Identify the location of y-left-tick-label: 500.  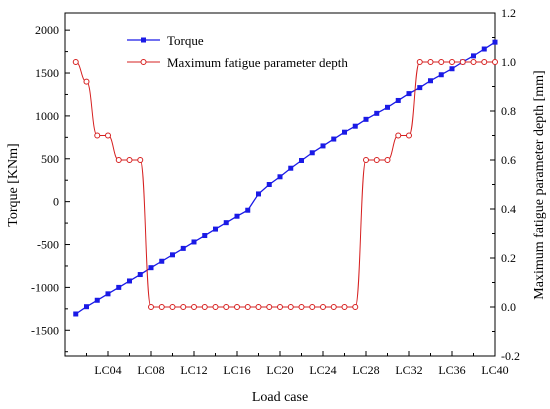
(50, 159).